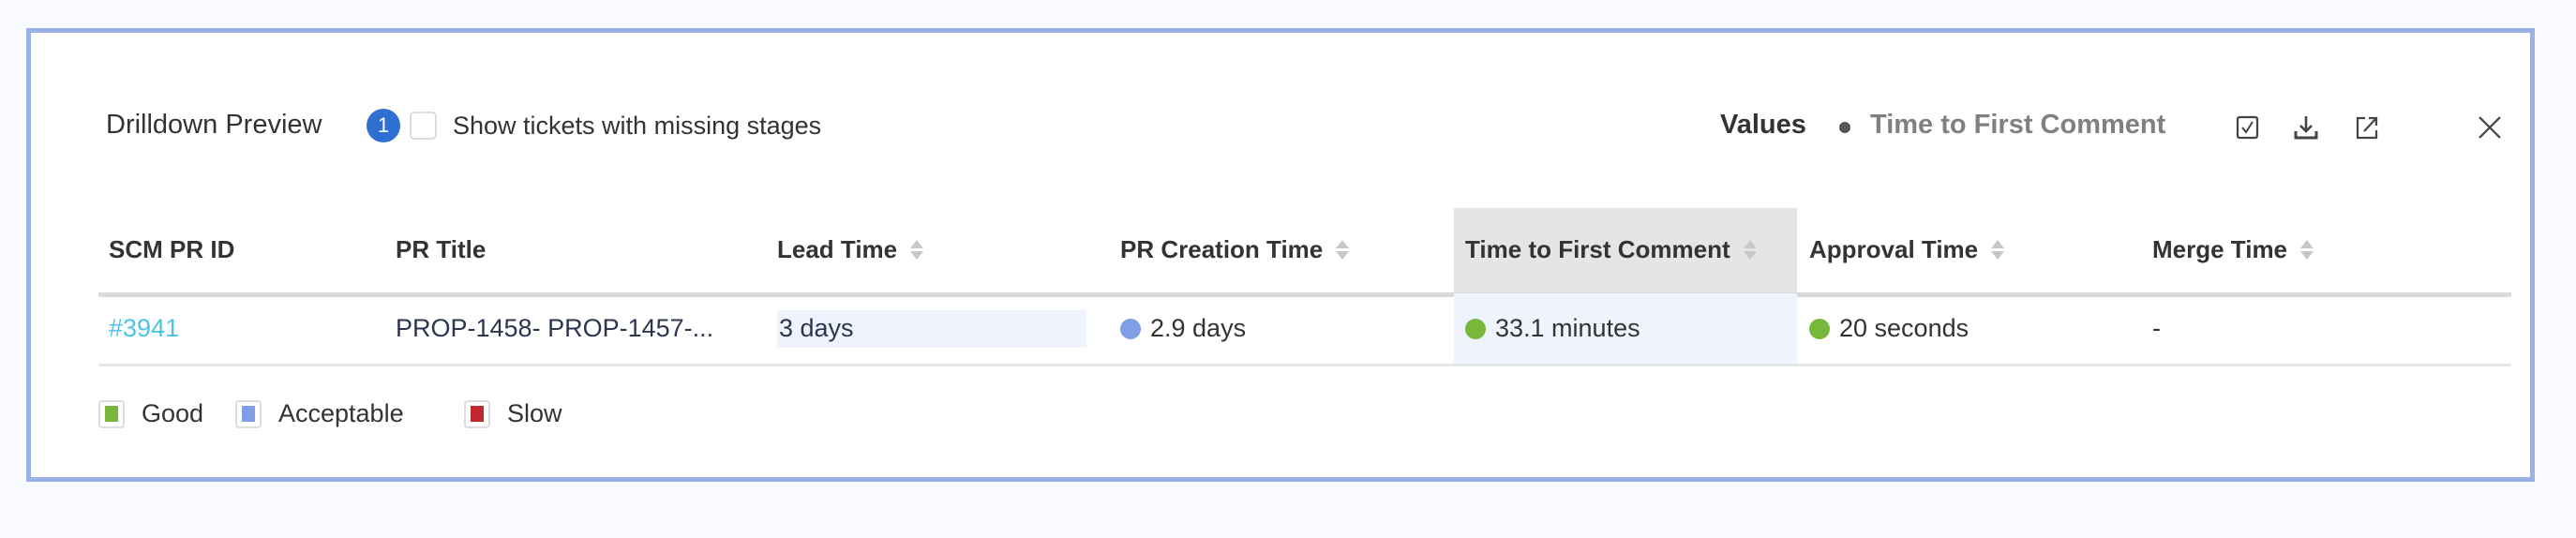  I want to click on good-swatch, so click(112, 414).